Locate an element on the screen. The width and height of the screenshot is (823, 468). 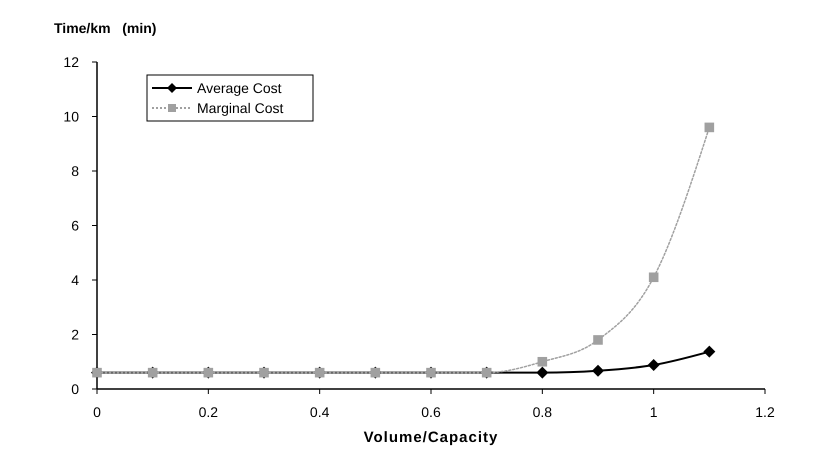
x-tick-label: 0.8 is located at coordinates (542, 412).